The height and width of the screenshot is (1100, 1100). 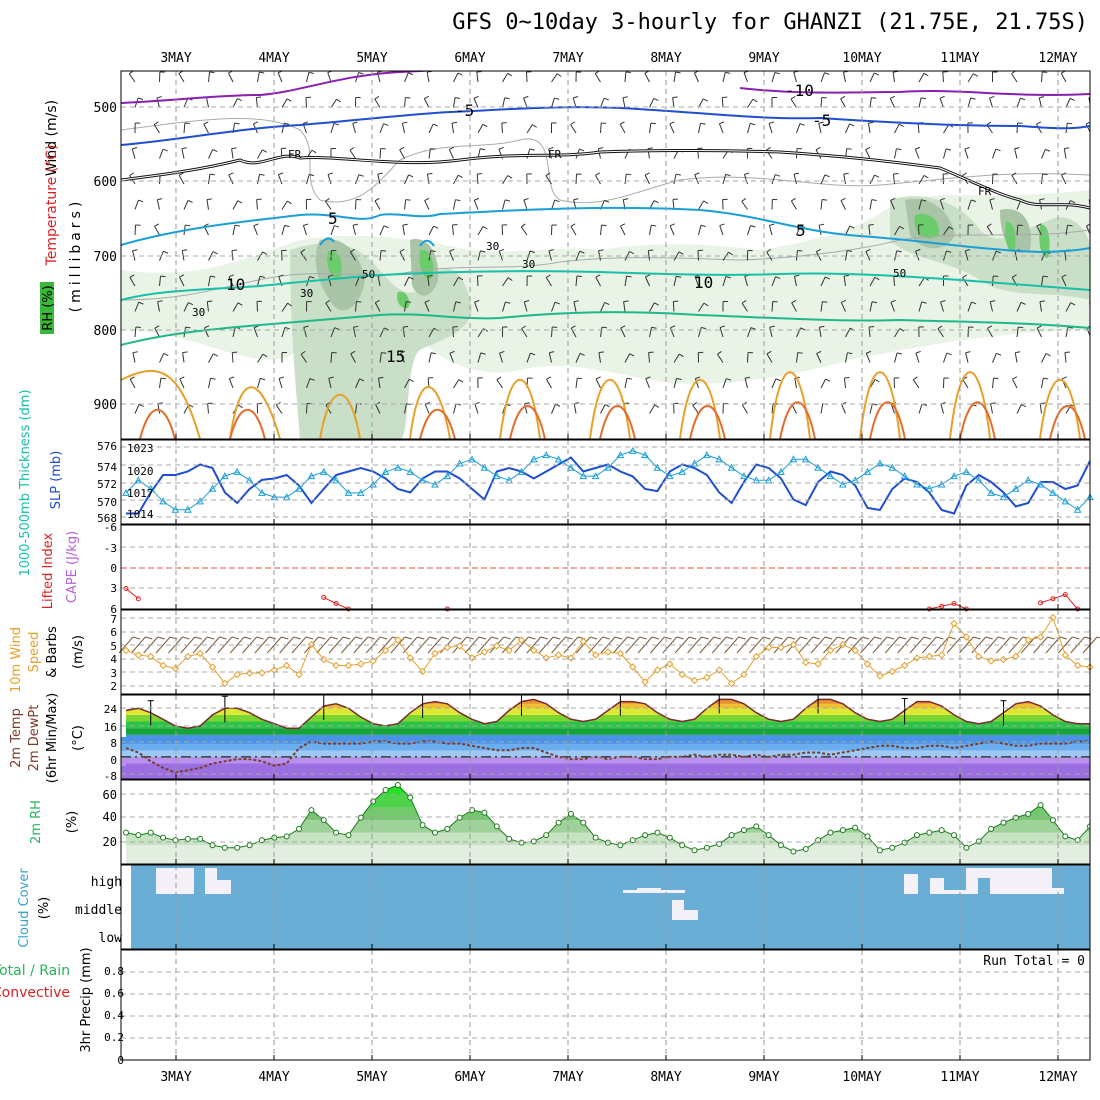 What do you see at coordinates (113, 619) in the screenshot?
I see `tick-label: 7` at bounding box center [113, 619].